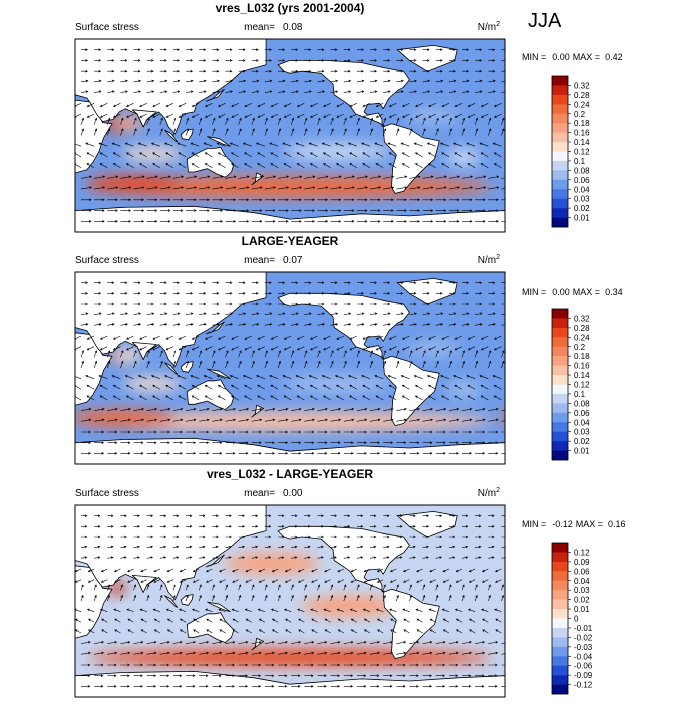  Describe the element at coordinates (582, 123) in the screenshot. I see `colorbar-tick-label: 0.18` at that location.